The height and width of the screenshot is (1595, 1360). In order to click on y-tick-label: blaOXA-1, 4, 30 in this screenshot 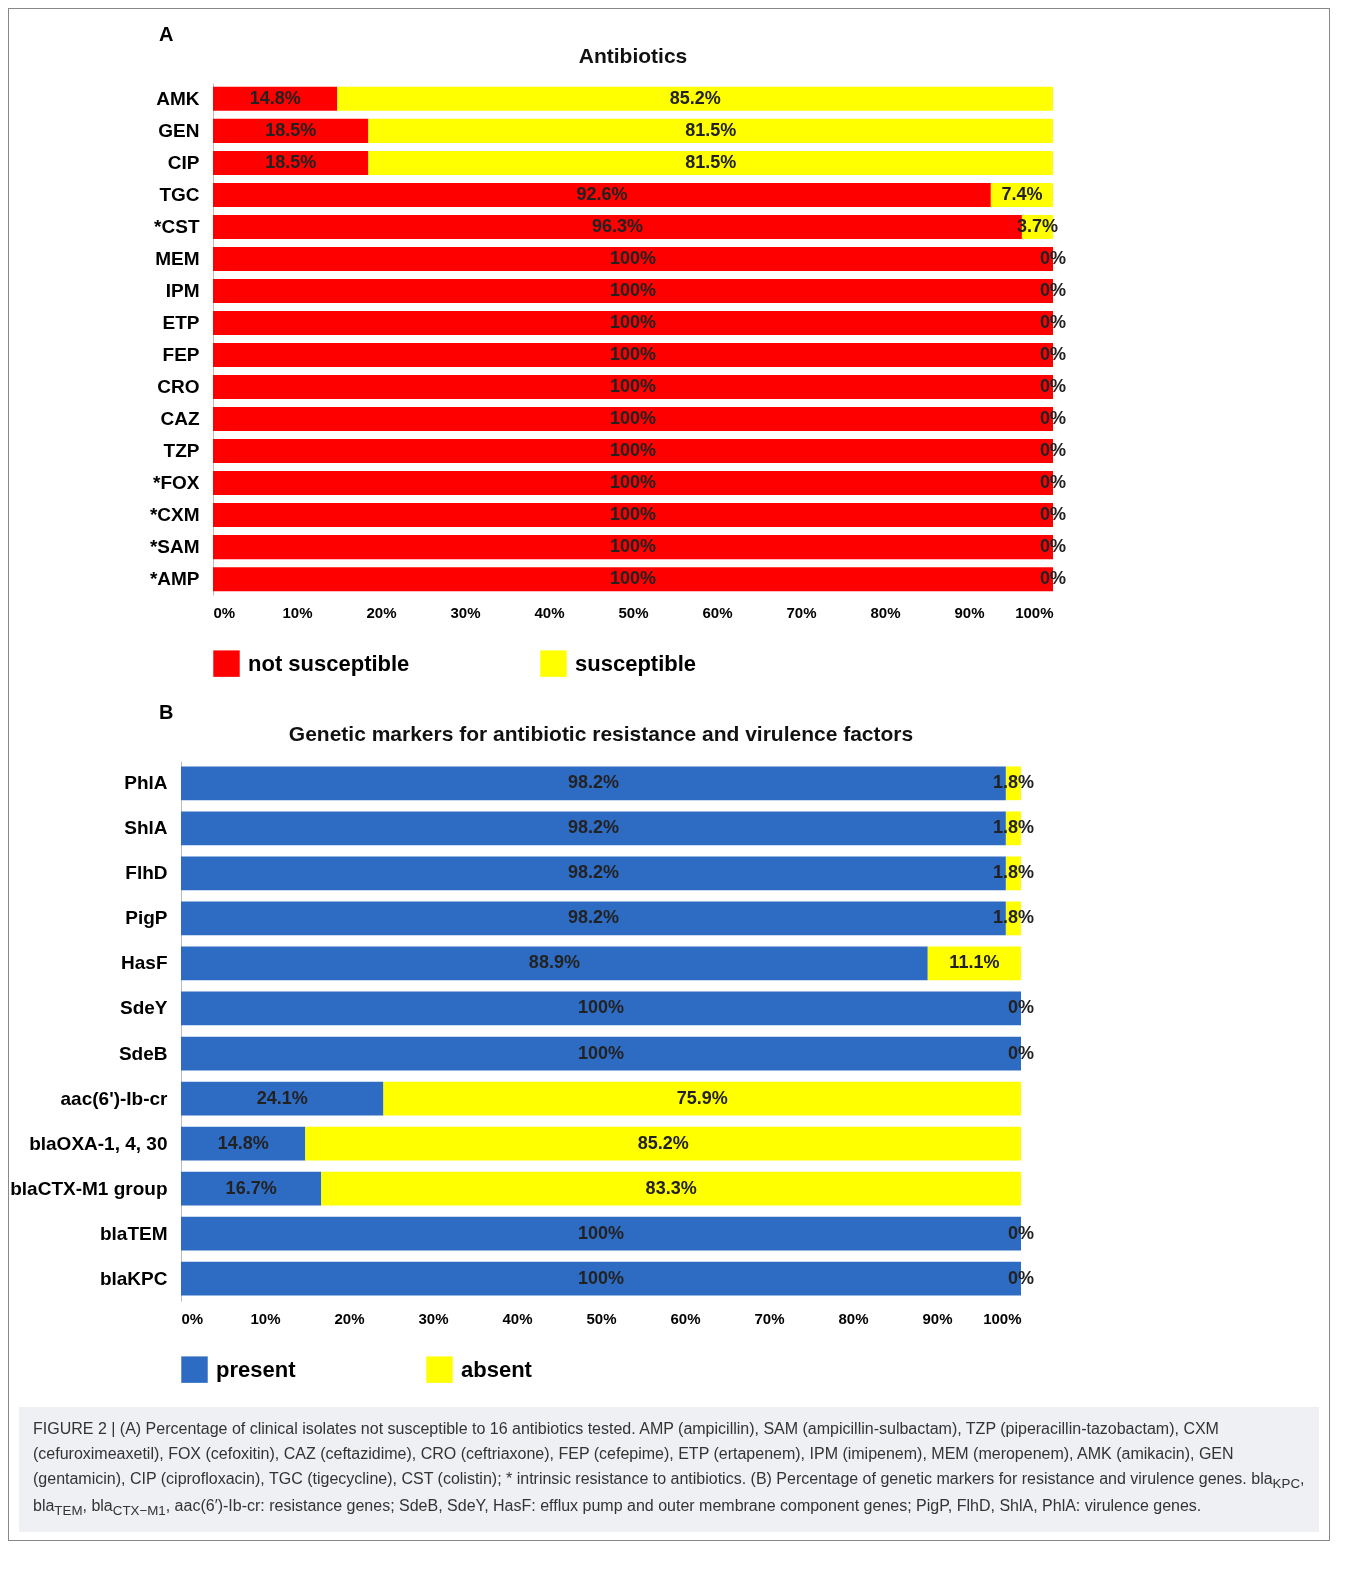, I will do `click(98, 1143)`.